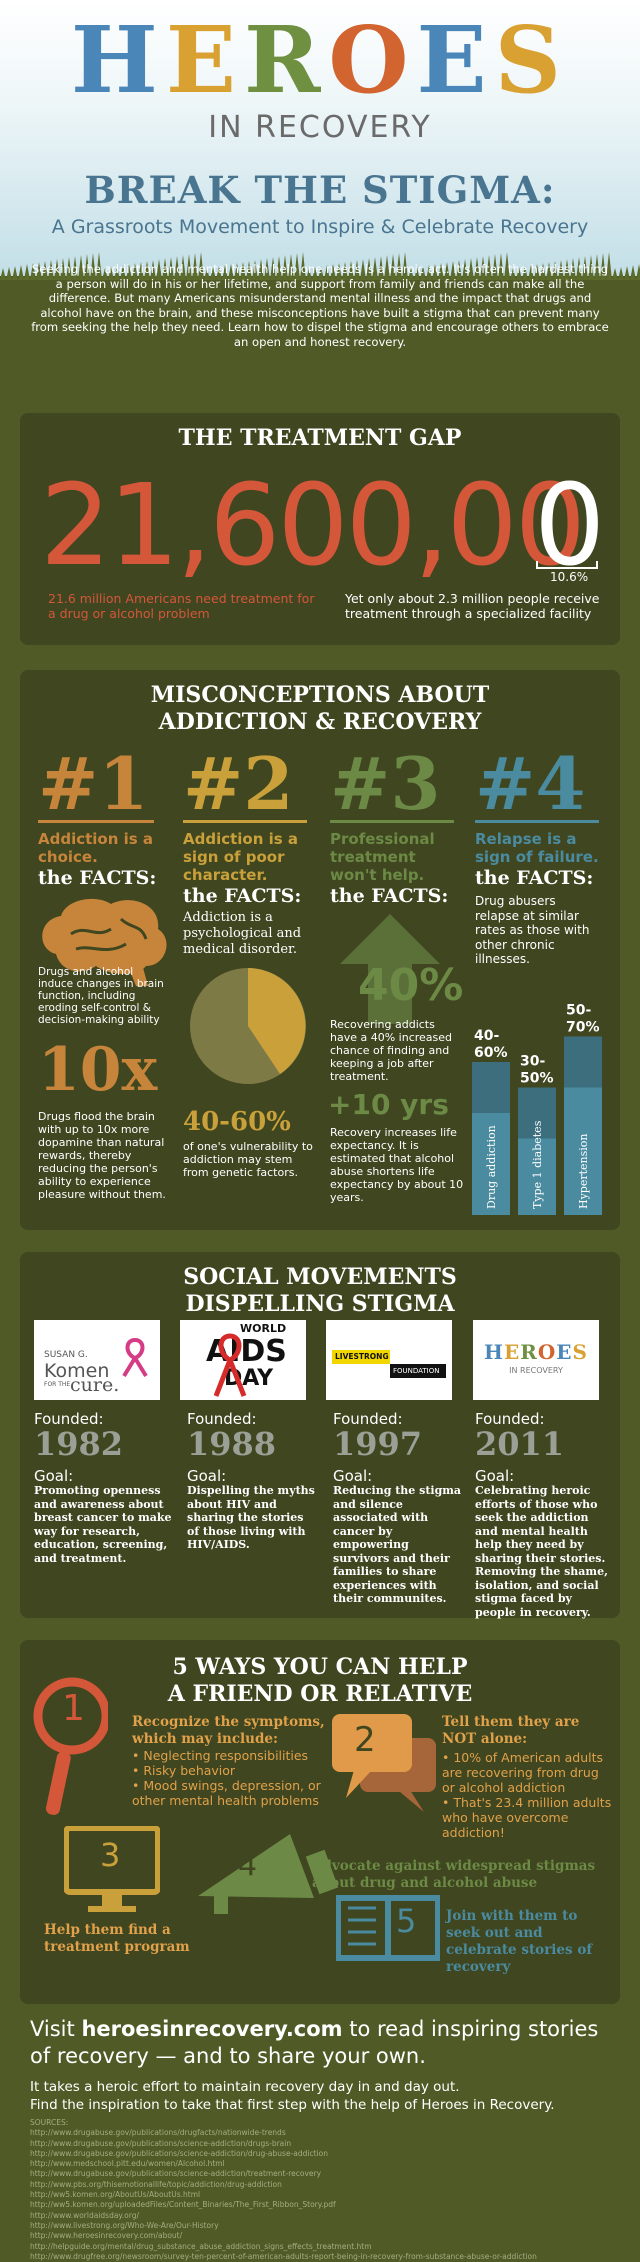  What do you see at coordinates (79, 1444) in the screenshot?
I see `komen-founded-year: 1982` at bounding box center [79, 1444].